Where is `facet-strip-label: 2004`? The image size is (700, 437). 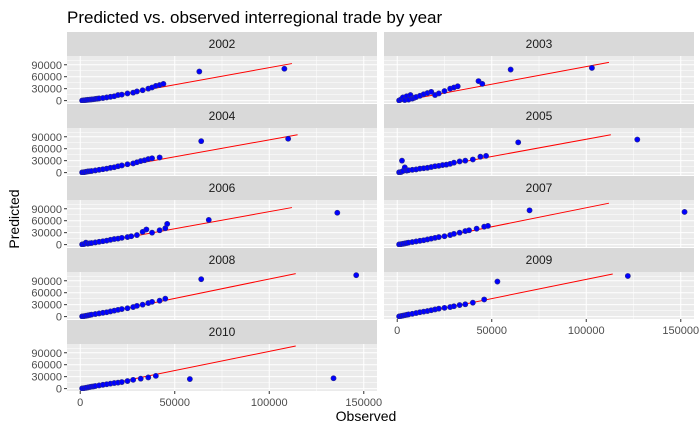
facet-strip-label: 2004 is located at coordinates (222, 116).